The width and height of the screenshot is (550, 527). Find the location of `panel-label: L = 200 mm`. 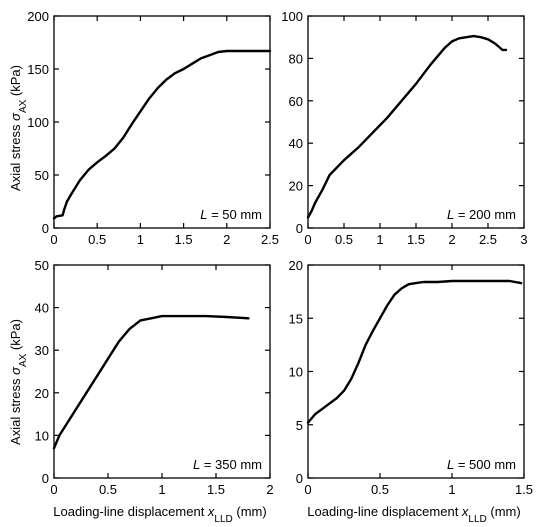

panel-label: L = 200 mm is located at coordinates (481, 214).